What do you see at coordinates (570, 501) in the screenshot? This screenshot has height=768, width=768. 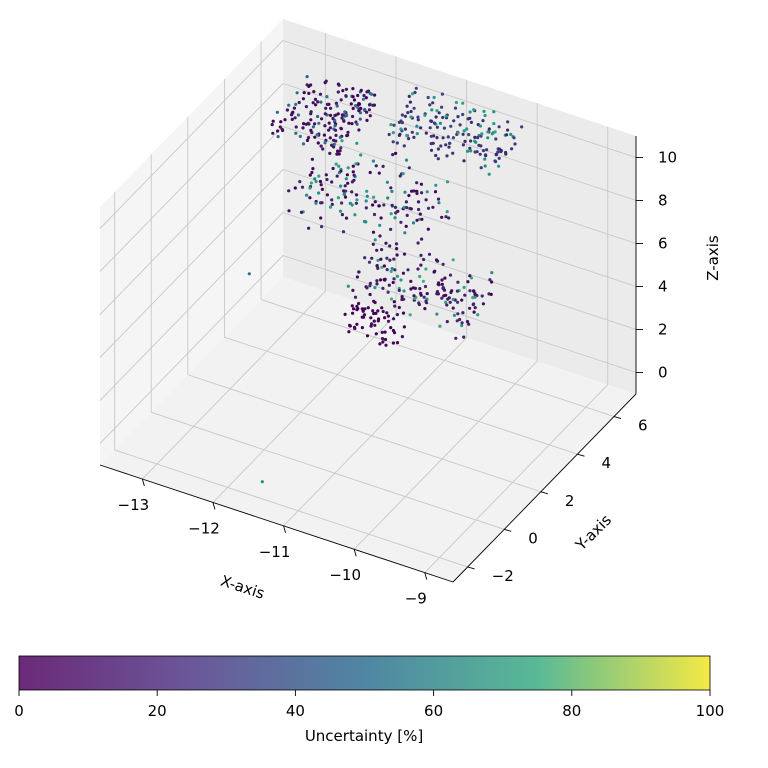 I see `y-tick-label: 2` at bounding box center [570, 501].